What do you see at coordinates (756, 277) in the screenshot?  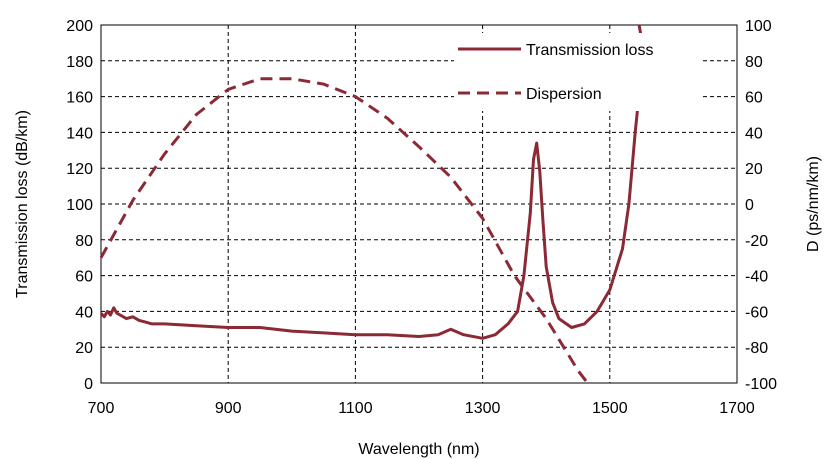 I see `y-tick-label-right: -40` at bounding box center [756, 277].